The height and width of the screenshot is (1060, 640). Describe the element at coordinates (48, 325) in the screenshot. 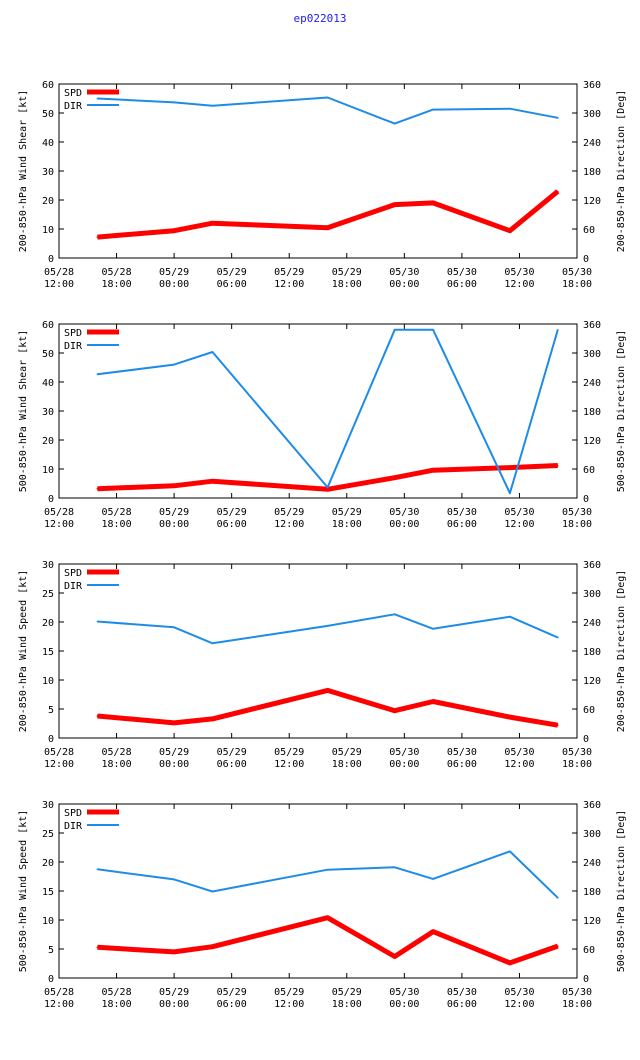

I see `y-tick-label: 60` at that location.